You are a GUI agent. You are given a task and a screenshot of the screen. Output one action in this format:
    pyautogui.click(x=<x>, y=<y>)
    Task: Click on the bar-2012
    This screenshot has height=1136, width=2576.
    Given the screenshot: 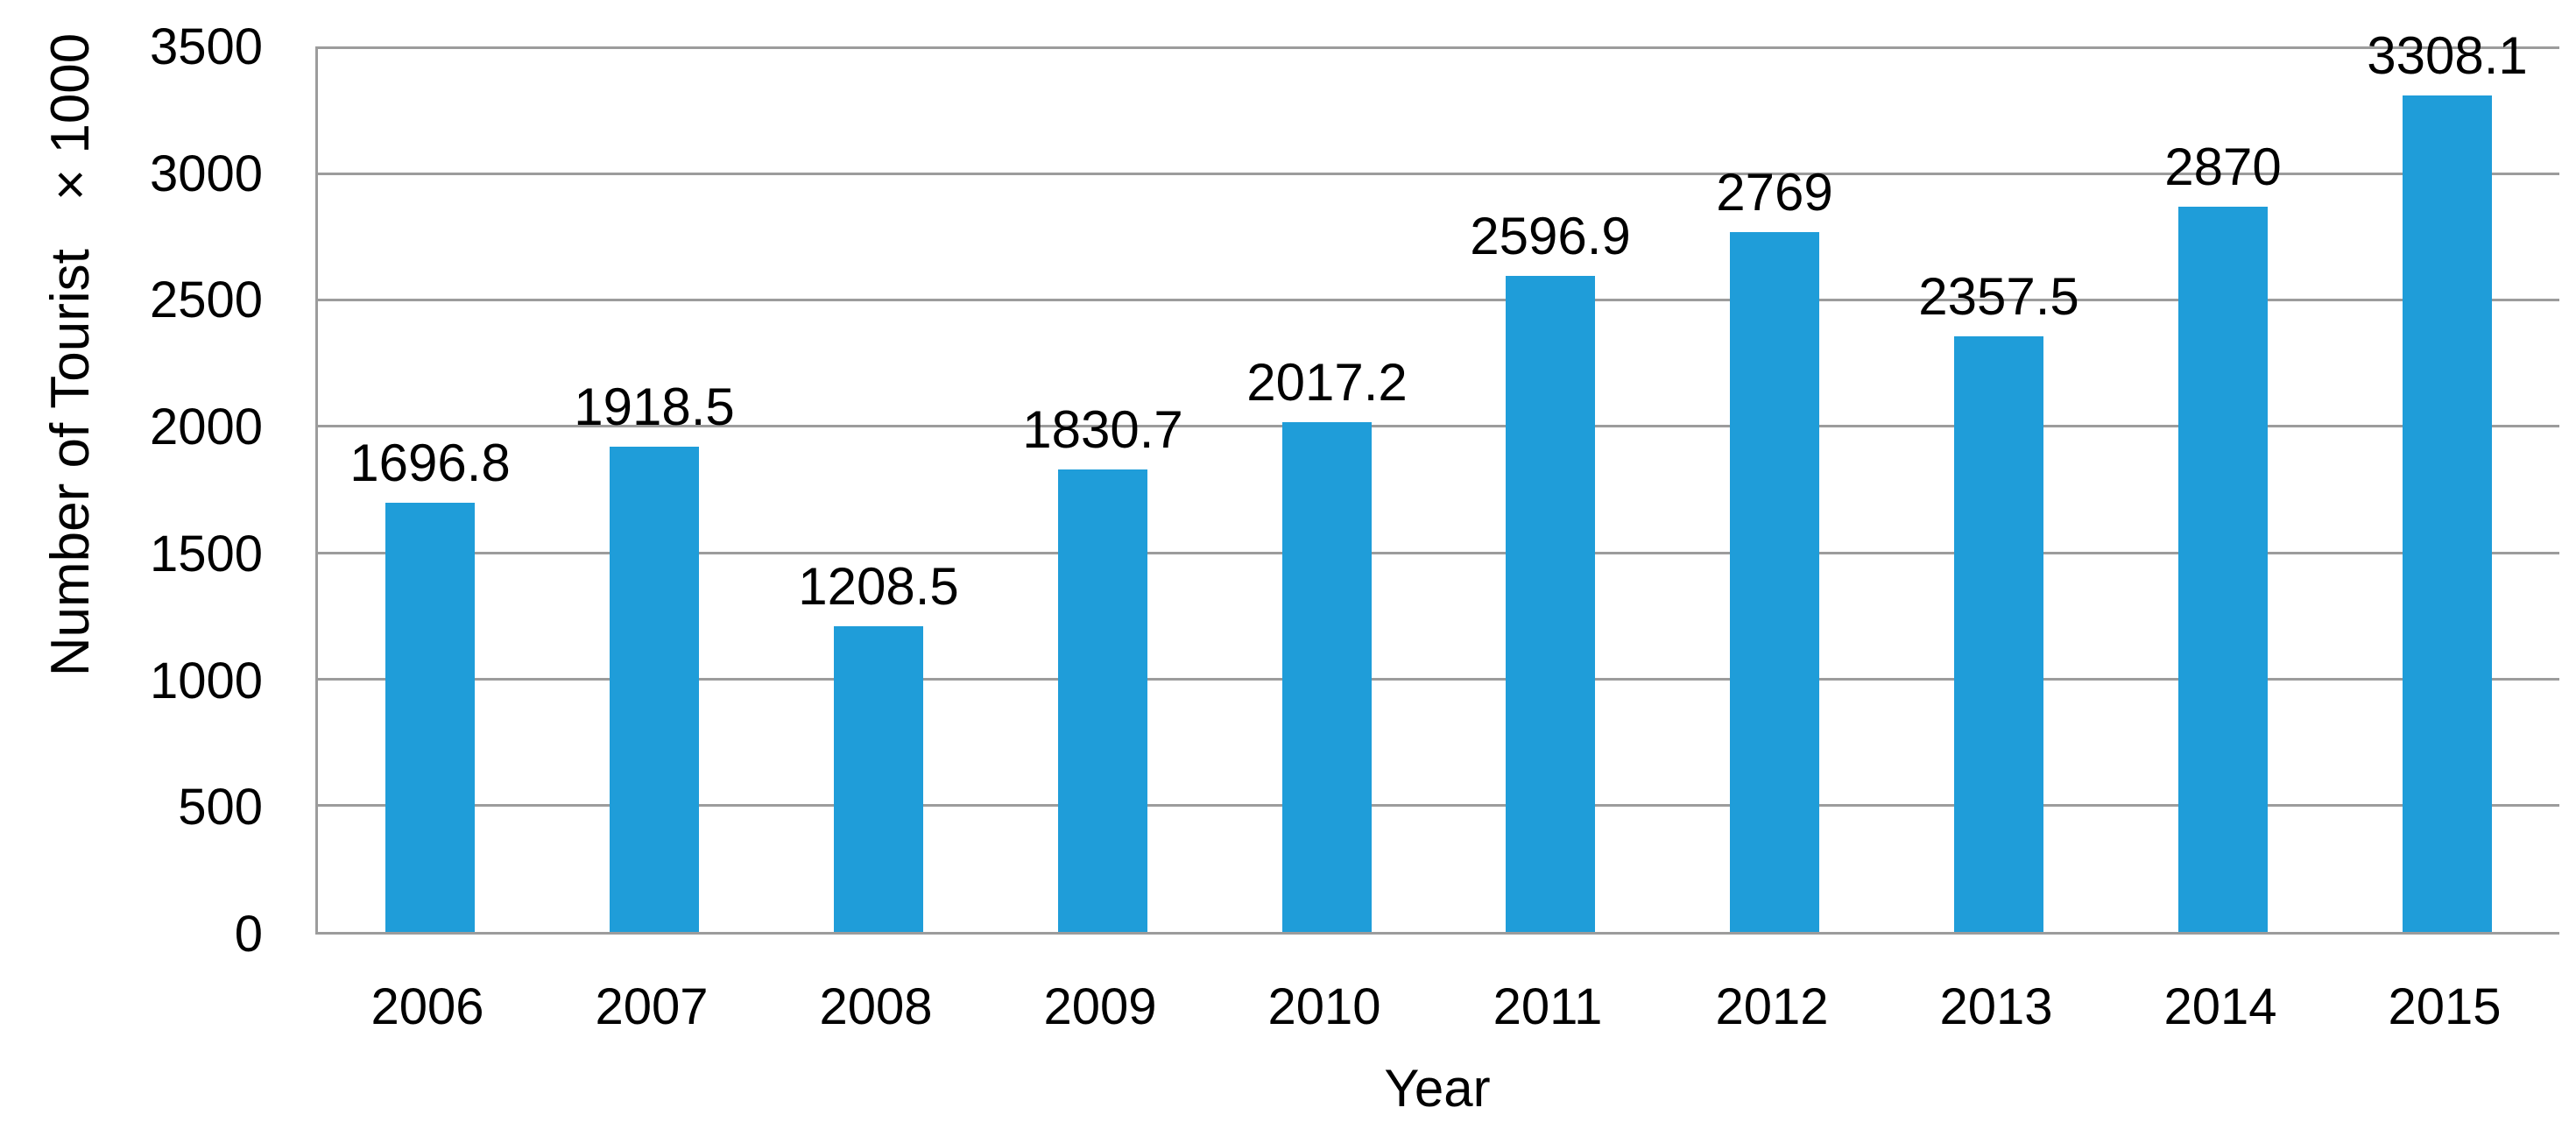 What is the action you would take?
    pyautogui.click(x=1774, y=582)
    